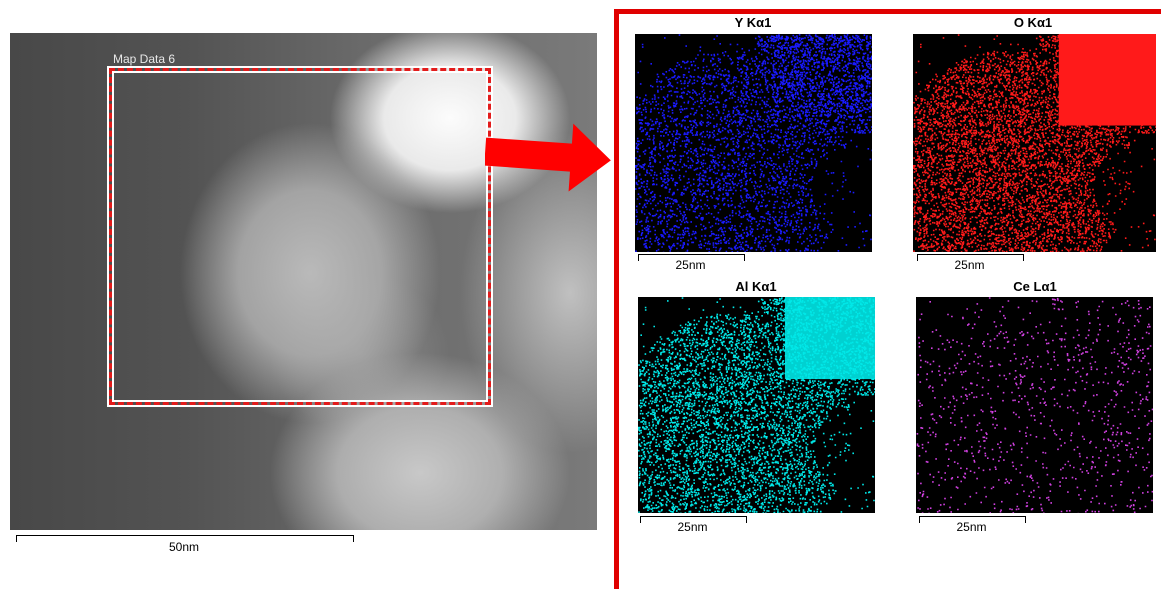 This screenshot has width=1161, height=589. What do you see at coordinates (1033, 22) in the screenshot?
I see `o-map-title: O Kα1` at bounding box center [1033, 22].